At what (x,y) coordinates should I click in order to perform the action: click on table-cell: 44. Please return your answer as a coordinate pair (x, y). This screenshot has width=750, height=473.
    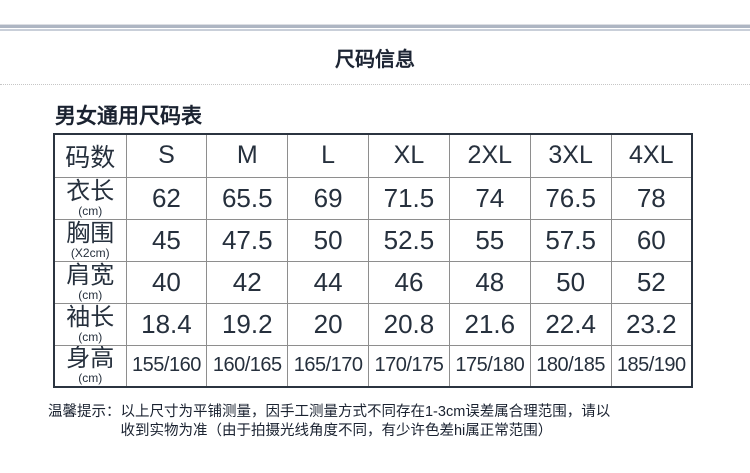
    Looking at the image, I should click on (328, 282).